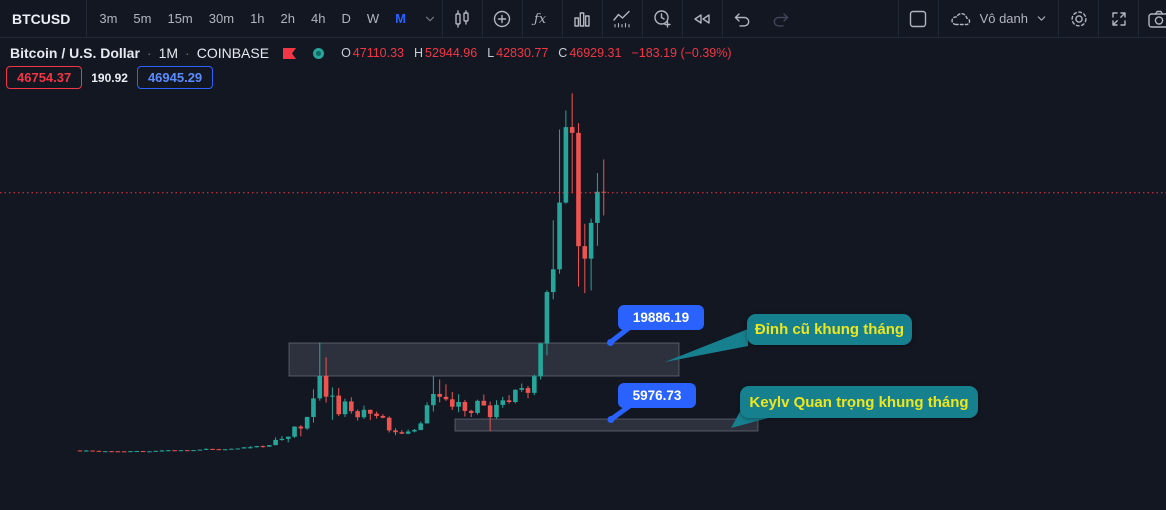 The image size is (1166, 510). What do you see at coordinates (175, 77) in the screenshot?
I see `buy-price-button: 46945.29` at bounding box center [175, 77].